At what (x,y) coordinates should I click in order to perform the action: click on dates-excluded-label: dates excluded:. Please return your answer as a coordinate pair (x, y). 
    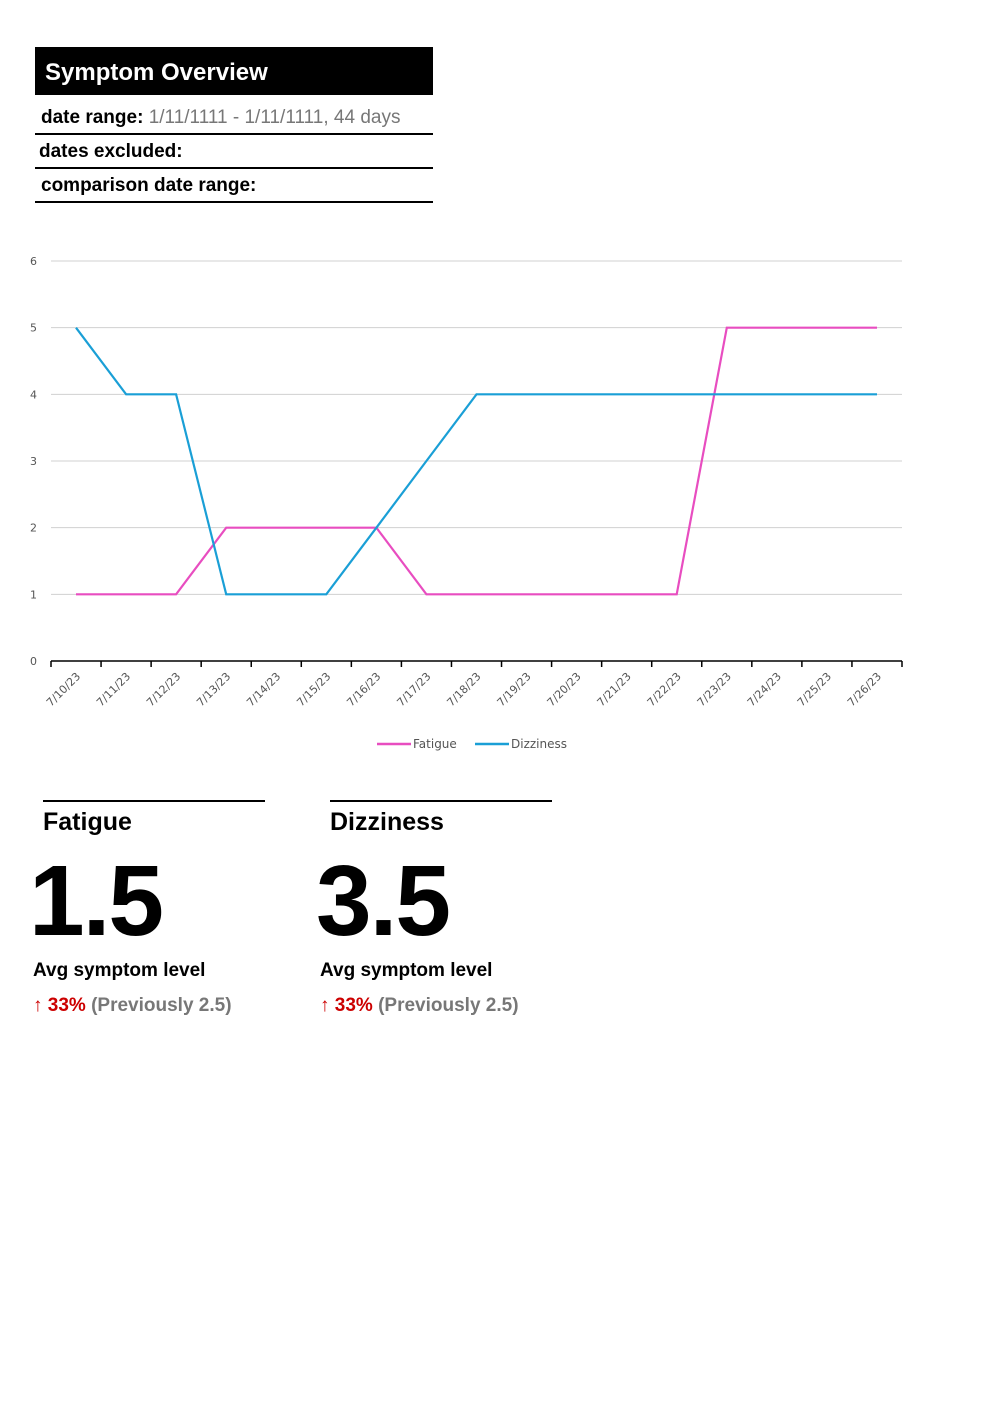
    Looking at the image, I should click on (111, 151).